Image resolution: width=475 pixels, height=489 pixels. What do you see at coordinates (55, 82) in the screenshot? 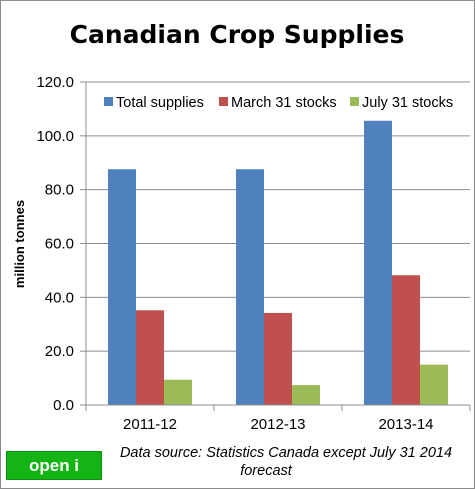
I see `y-tick-label: 120.0` at bounding box center [55, 82].